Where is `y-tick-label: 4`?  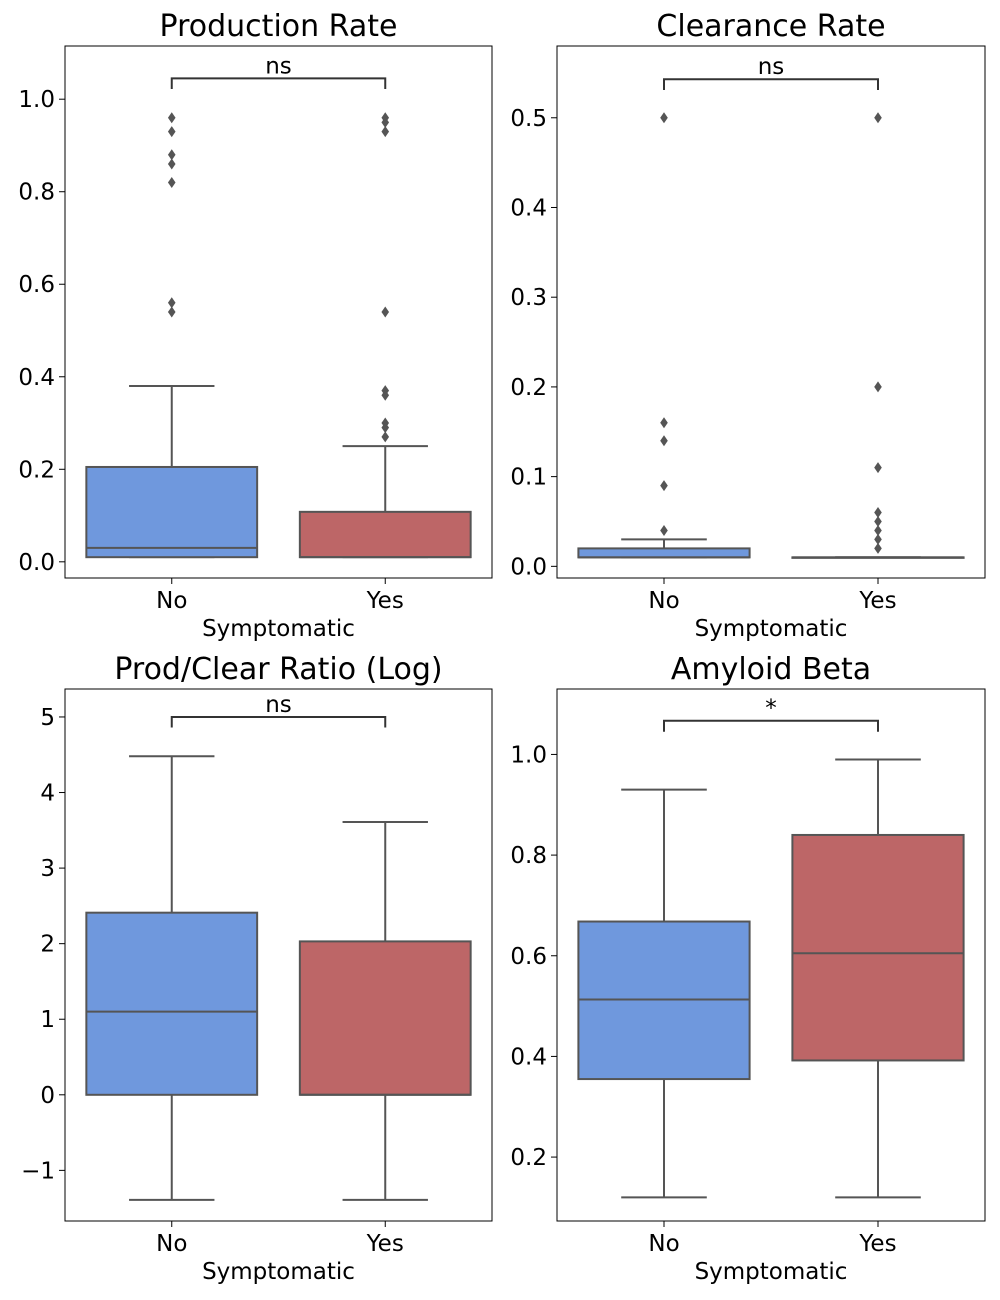
y-tick-label: 4 is located at coordinates (47, 794).